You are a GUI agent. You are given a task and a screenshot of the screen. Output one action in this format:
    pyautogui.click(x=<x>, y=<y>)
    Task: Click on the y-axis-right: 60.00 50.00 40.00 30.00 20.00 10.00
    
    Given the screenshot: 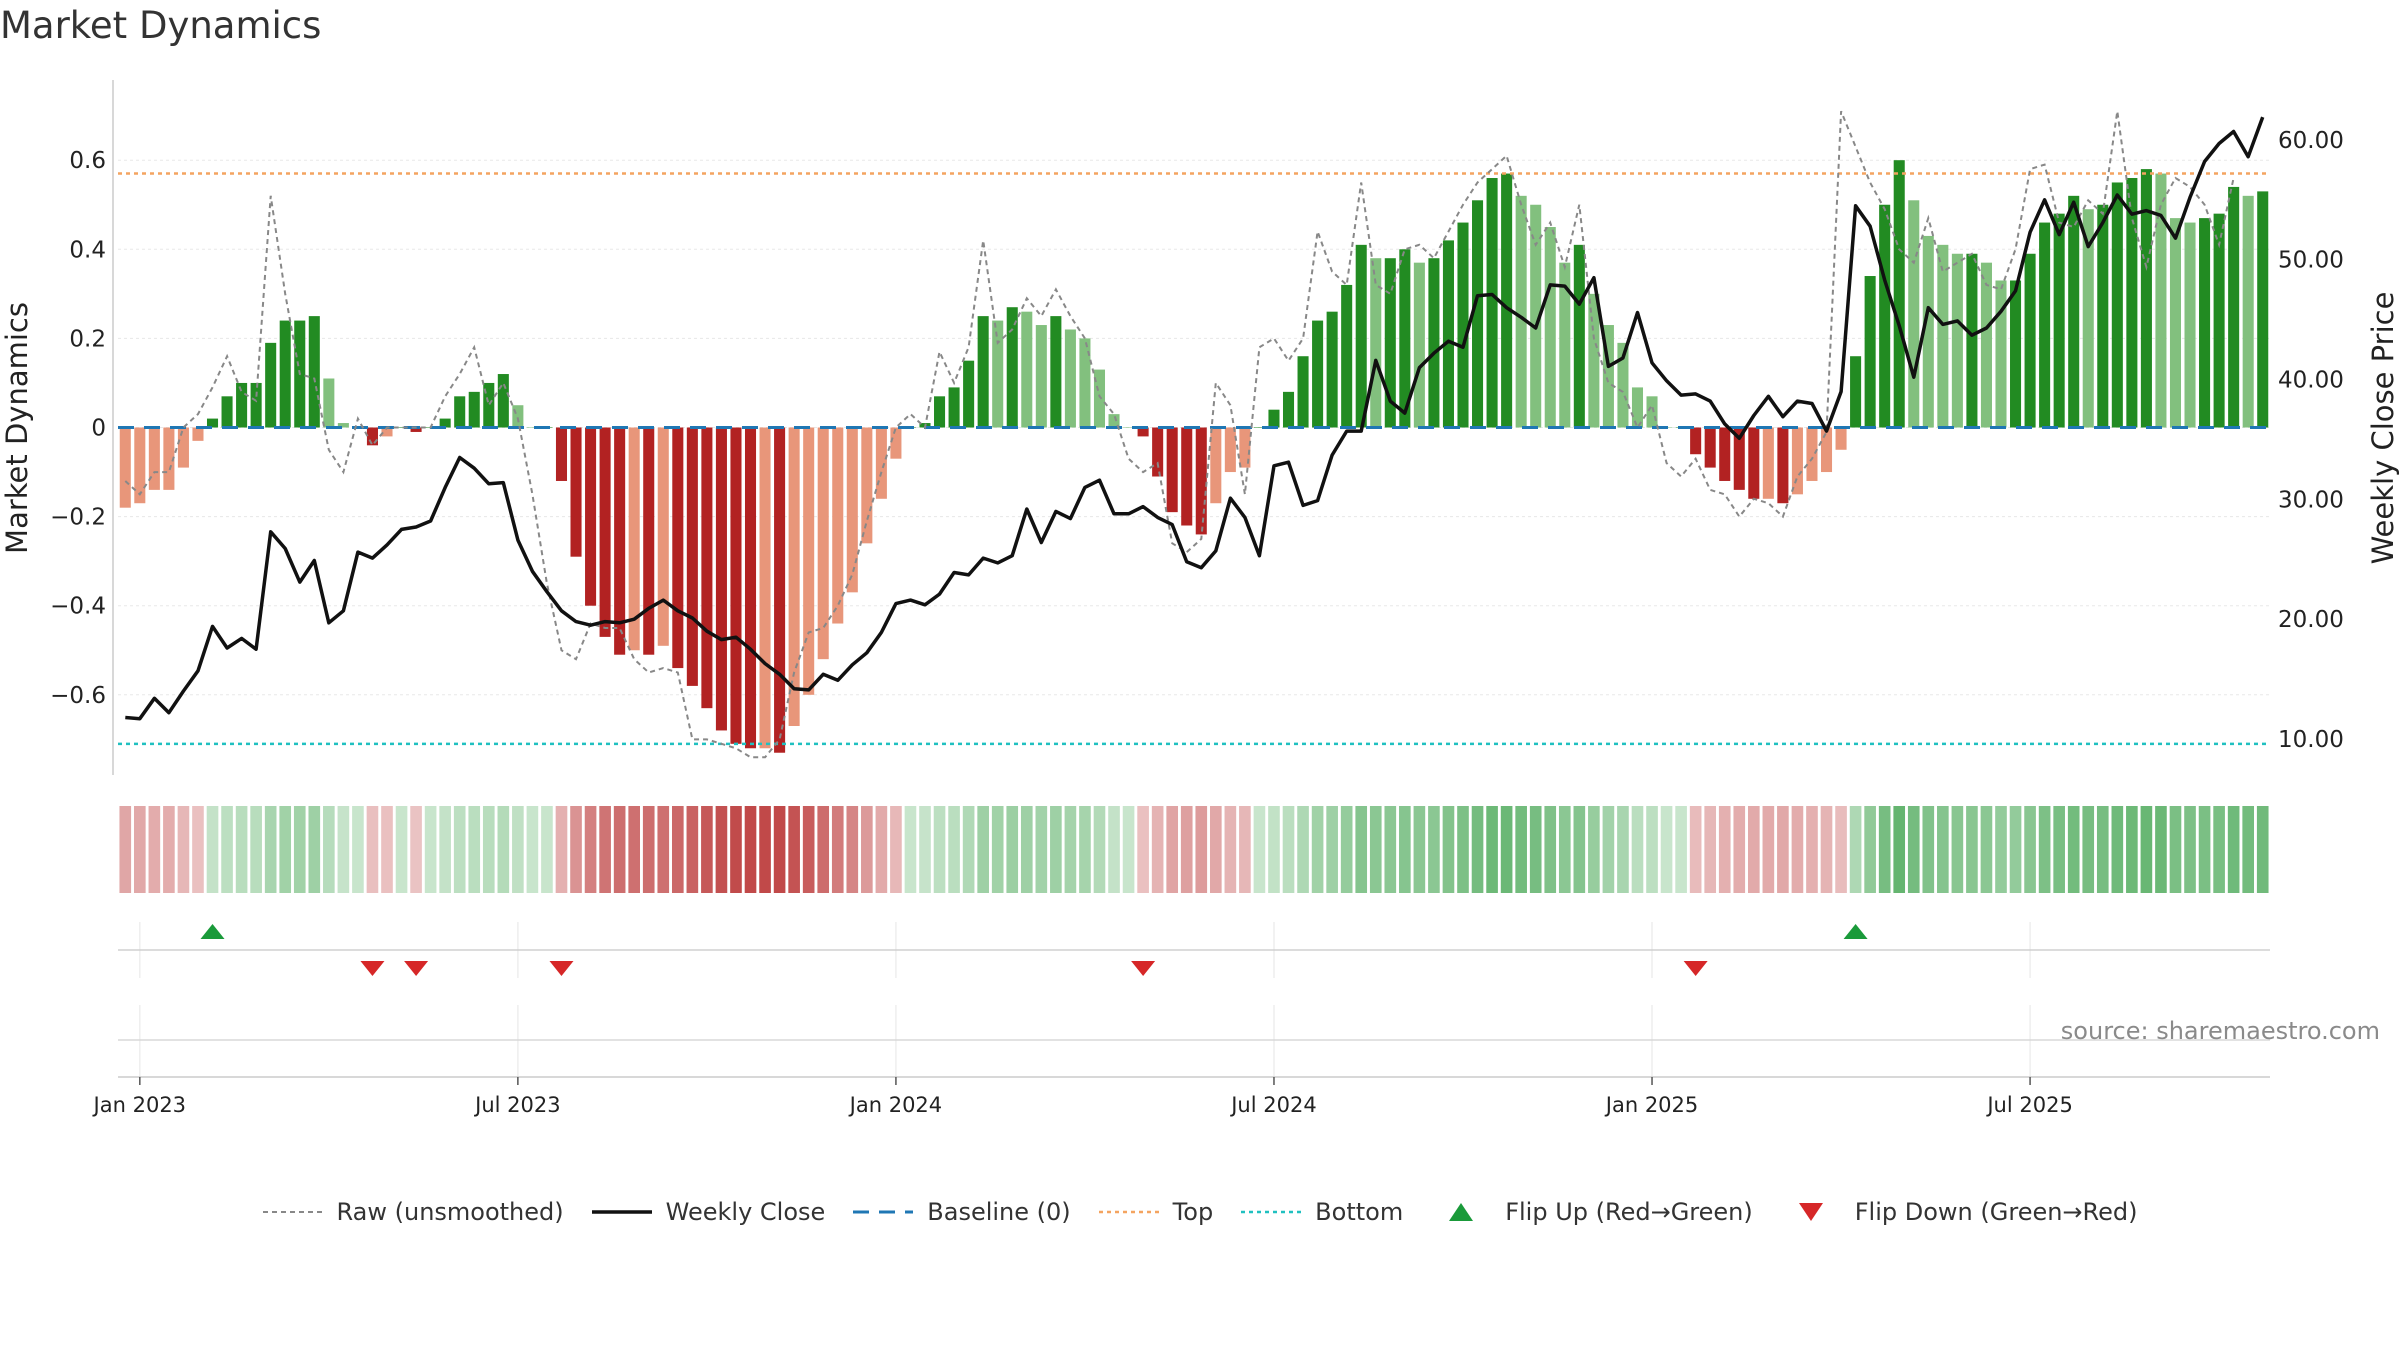 What is the action you would take?
    pyautogui.click(x=2311, y=440)
    